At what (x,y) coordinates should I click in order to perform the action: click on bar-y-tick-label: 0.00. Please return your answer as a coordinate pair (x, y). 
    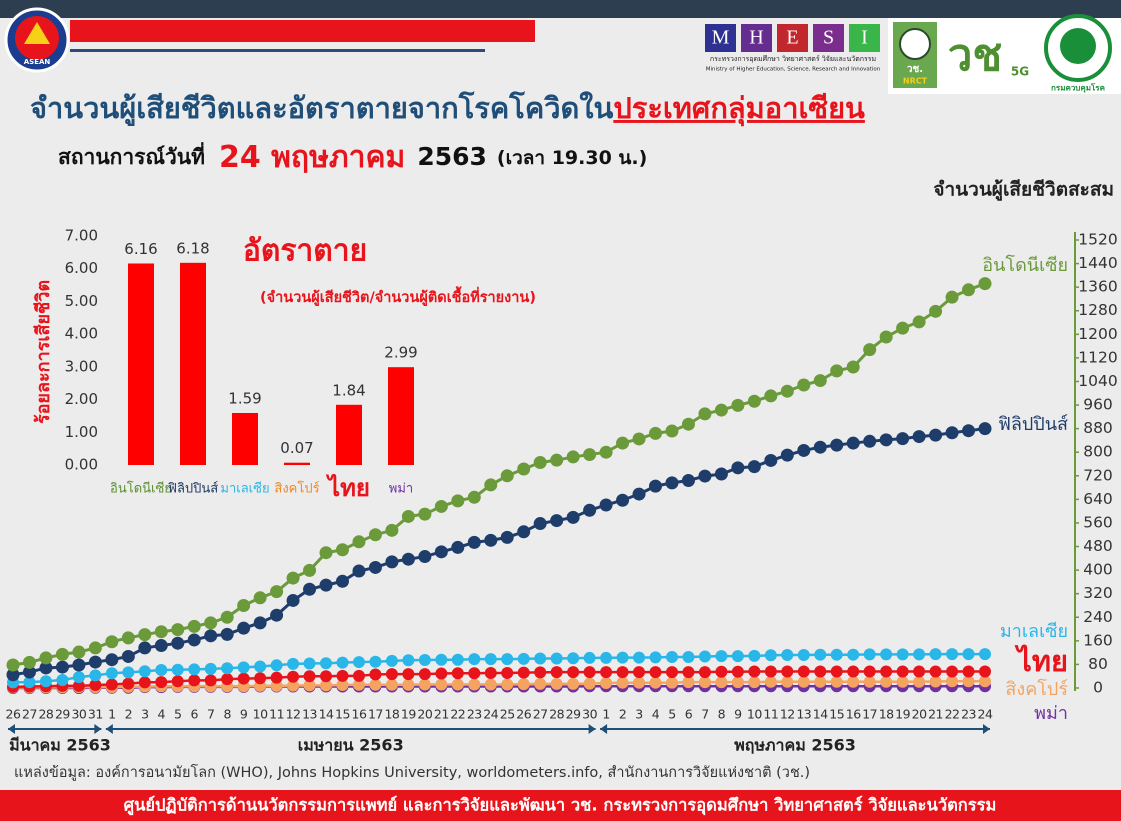
    Looking at the image, I should click on (81, 465).